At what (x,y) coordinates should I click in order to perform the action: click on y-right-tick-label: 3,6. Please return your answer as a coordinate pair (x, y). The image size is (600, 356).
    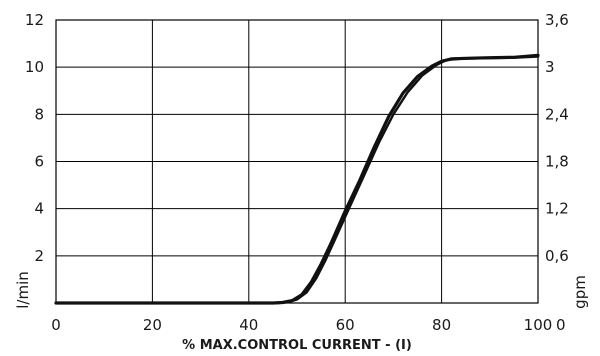
    Looking at the image, I should click on (557, 20).